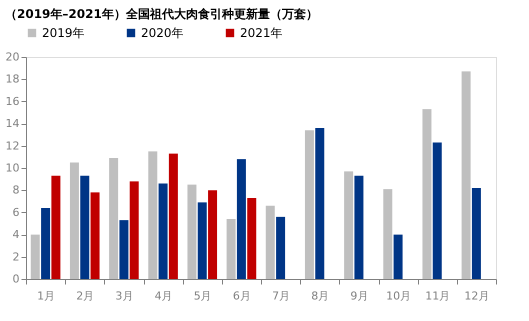 This screenshot has width=529, height=321. I want to click on y-tick-label: 20, so click(13, 57).